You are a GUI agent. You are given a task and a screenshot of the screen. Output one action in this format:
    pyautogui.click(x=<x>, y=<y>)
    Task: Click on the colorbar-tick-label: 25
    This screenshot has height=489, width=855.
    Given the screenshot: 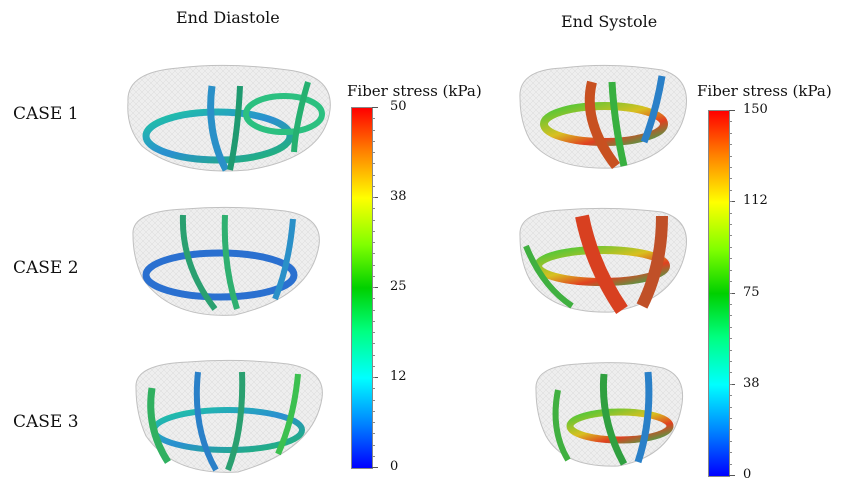 What is the action you would take?
    pyautogui.click(x=398, y=286)
    